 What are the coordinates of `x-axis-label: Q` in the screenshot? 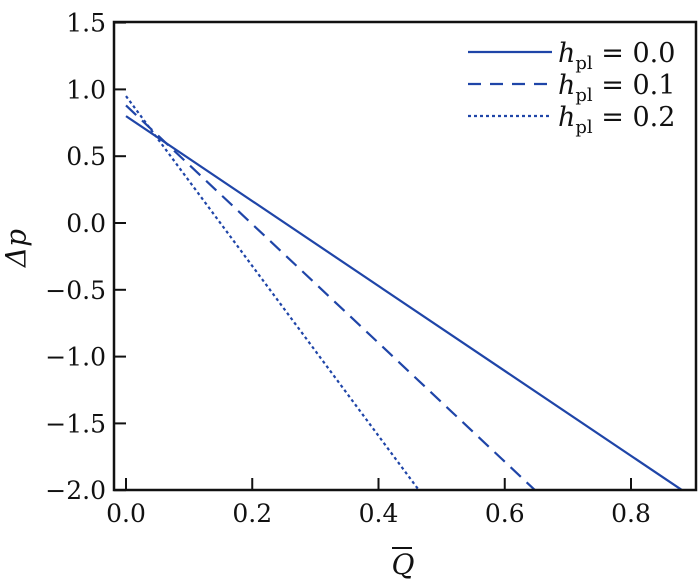 It's located at (403, 564).